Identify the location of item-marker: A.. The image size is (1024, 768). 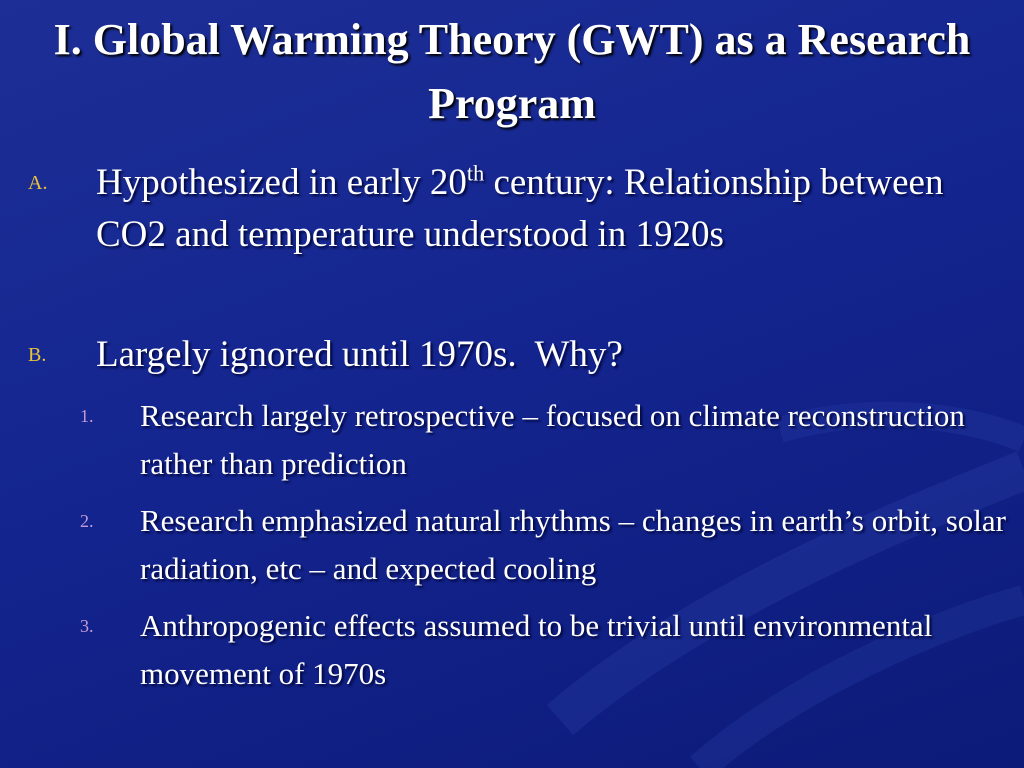
(38, 183).